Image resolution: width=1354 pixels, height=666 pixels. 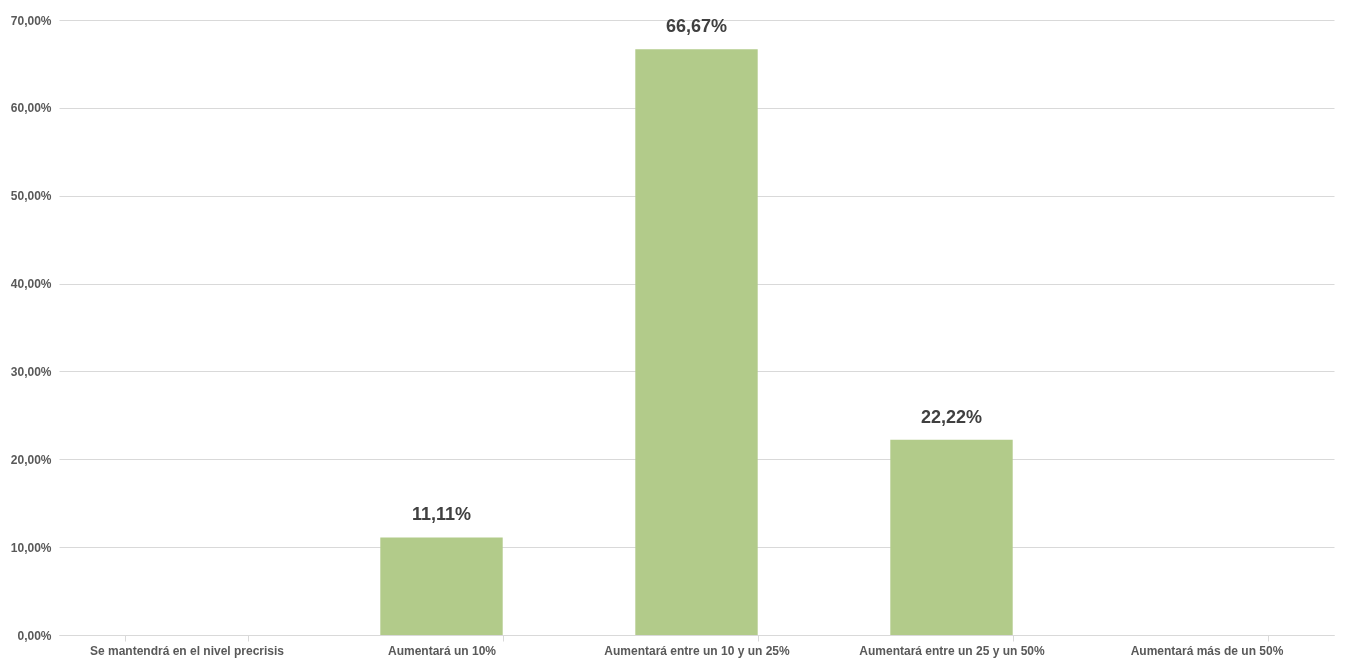 What do you see at coordinates (31, 547) in the screenshot?
I see `y-tick-label: 10,00%` at bounding box center [31, 547].